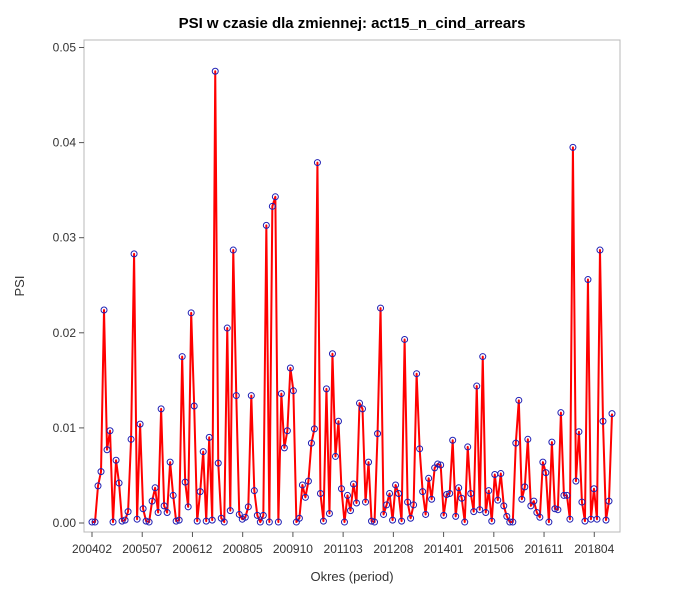 The height and width of the screenshot is (600, 700). I want to click on x-tick-label: 200612, so click(192, 549).